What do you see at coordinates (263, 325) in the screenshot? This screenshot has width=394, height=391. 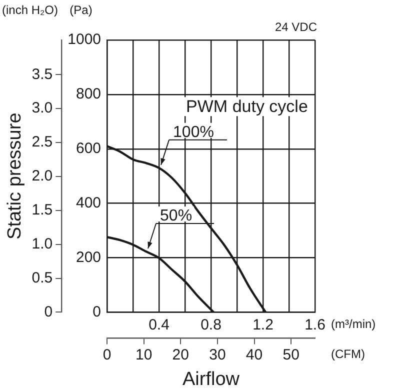 I see `x-tick-label: 1.2` at bounding box center [263, 325].